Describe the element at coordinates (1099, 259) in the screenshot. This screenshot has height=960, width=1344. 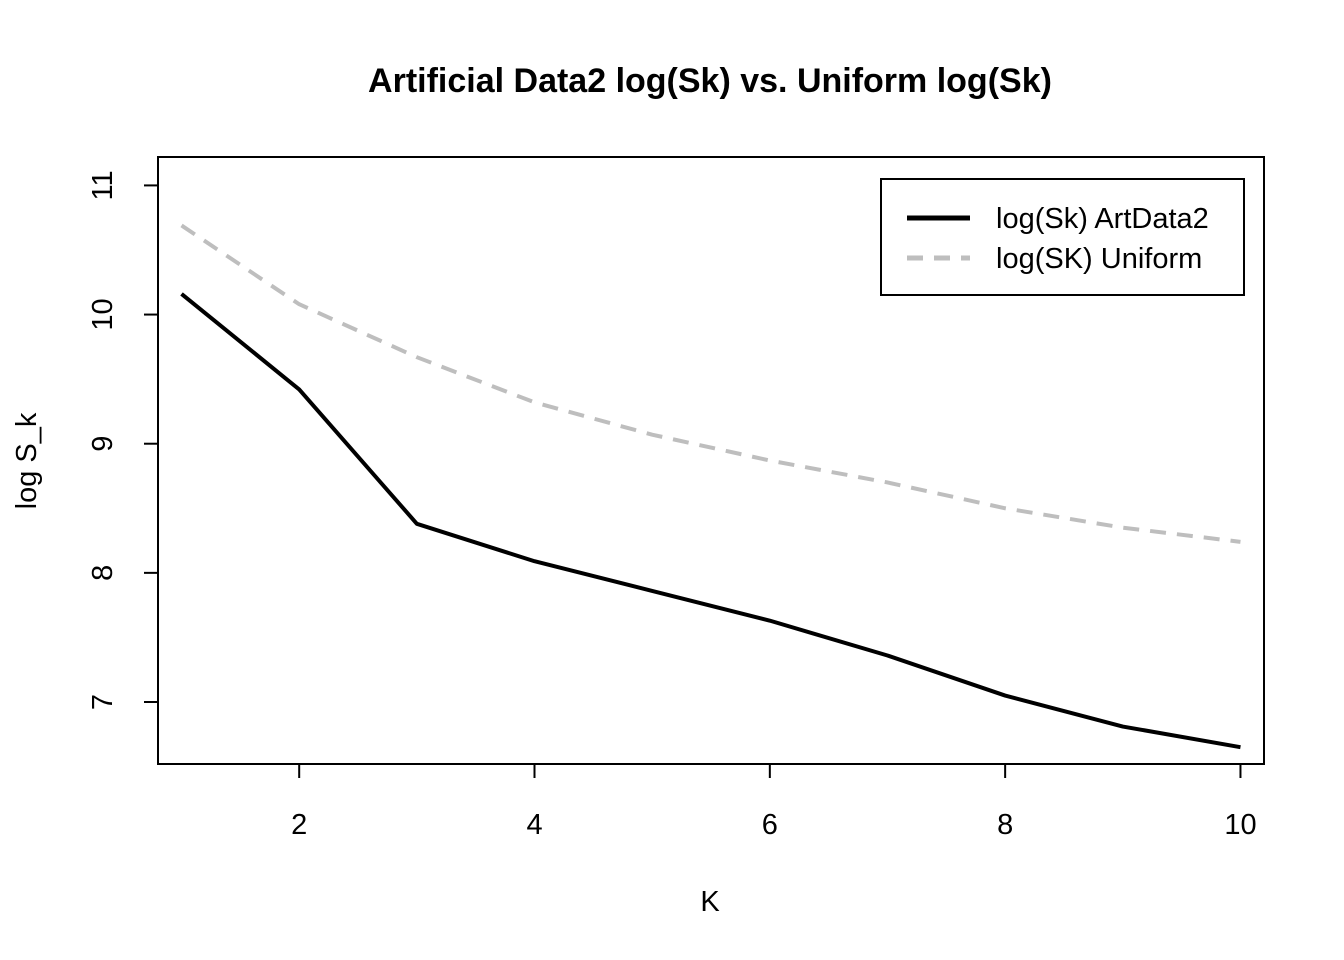
I see `legend-label-1: log(SK) Uniform` at that location.